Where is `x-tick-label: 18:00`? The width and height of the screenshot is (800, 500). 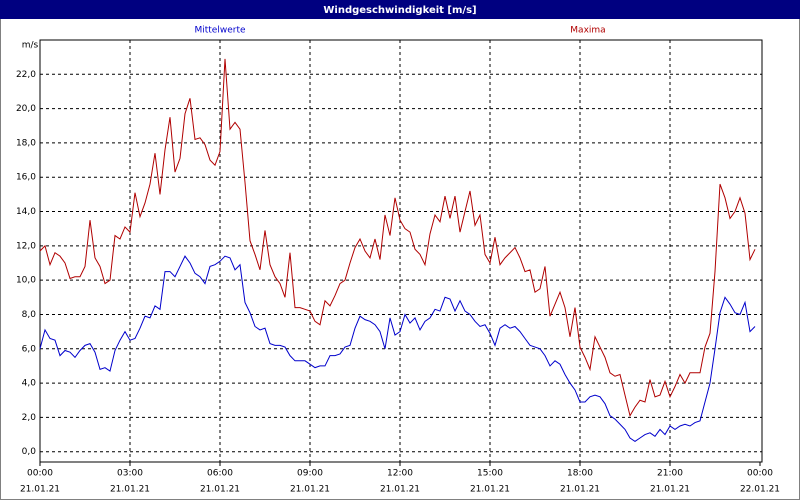
x-tick-label: 18:00 is located at coordinates (580, 474).